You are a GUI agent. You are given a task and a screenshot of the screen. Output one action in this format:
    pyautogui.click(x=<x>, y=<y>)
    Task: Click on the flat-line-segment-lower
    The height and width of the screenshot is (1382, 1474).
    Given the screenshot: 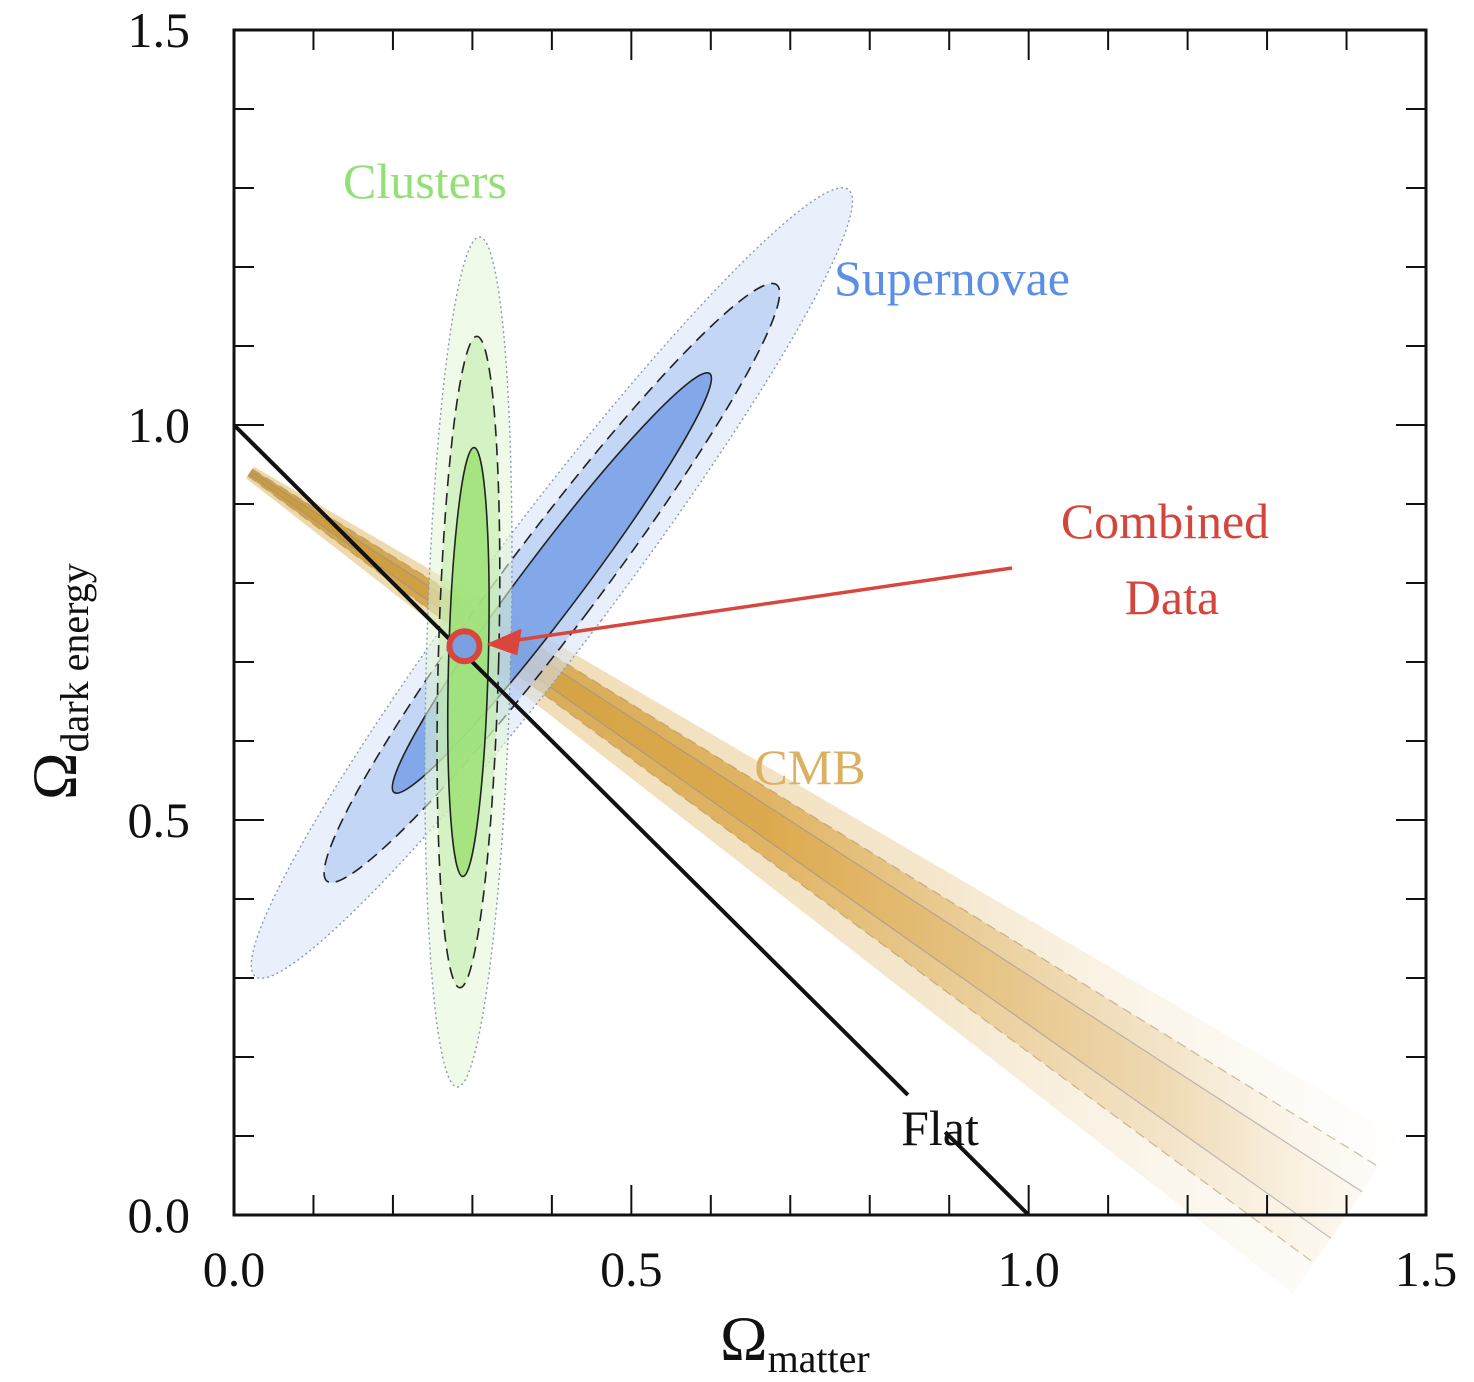 What is the action you would take?
    pyautogui.click(x=987, y=1173)
    